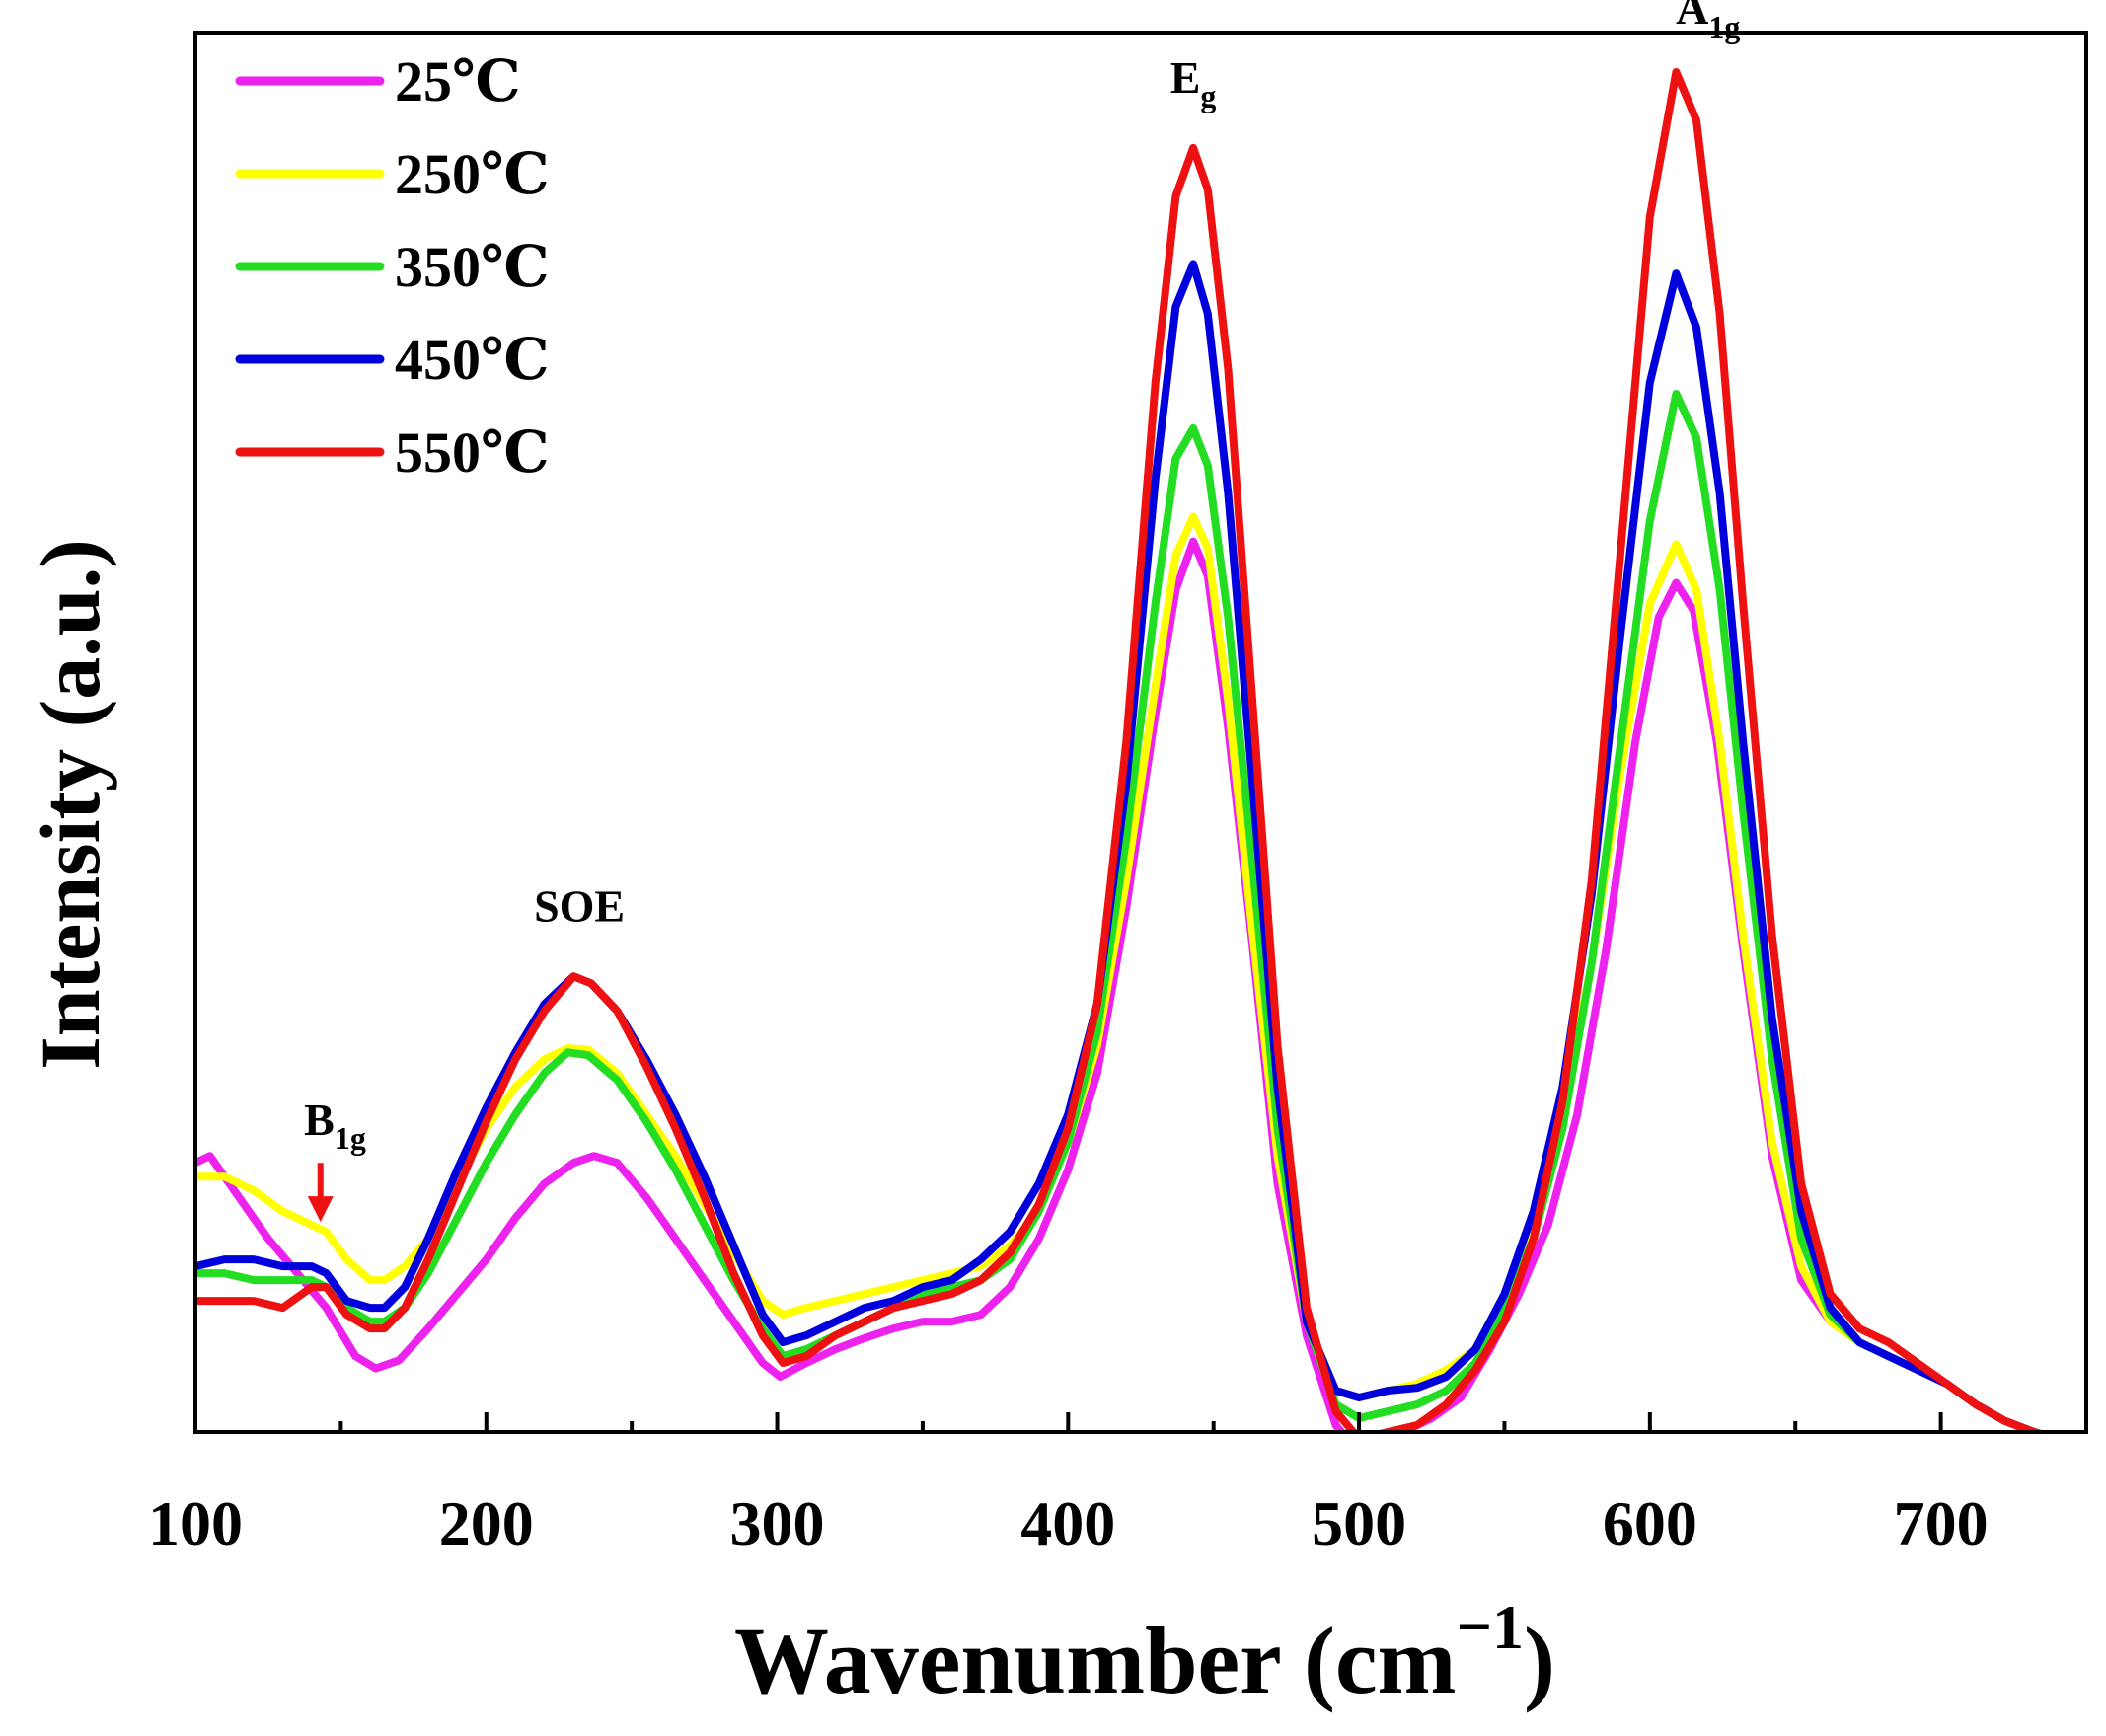 The image size is (2106, 1736). I want to click on legend-label: 450℃, so click(472, 360).